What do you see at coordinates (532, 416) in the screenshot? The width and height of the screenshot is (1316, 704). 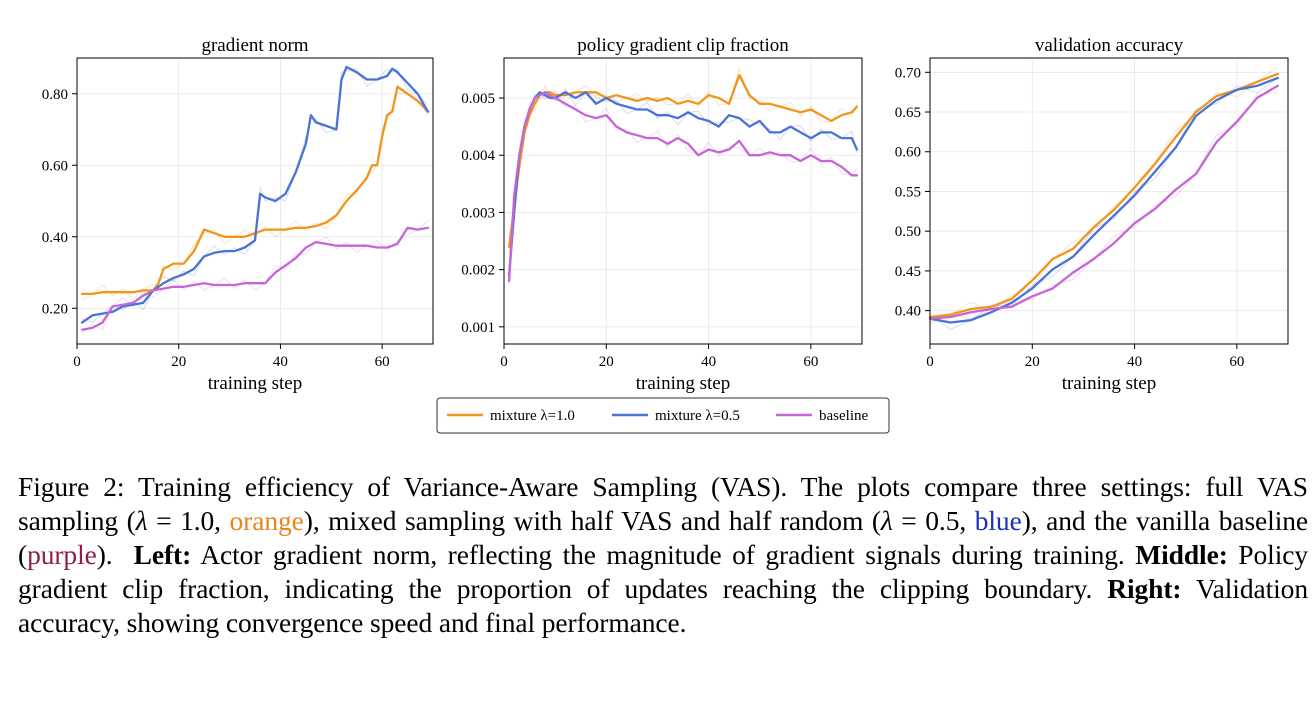 I see `legend-label-mixture-1-0: mixture λ=1.0` at bounding box center [532, 416].